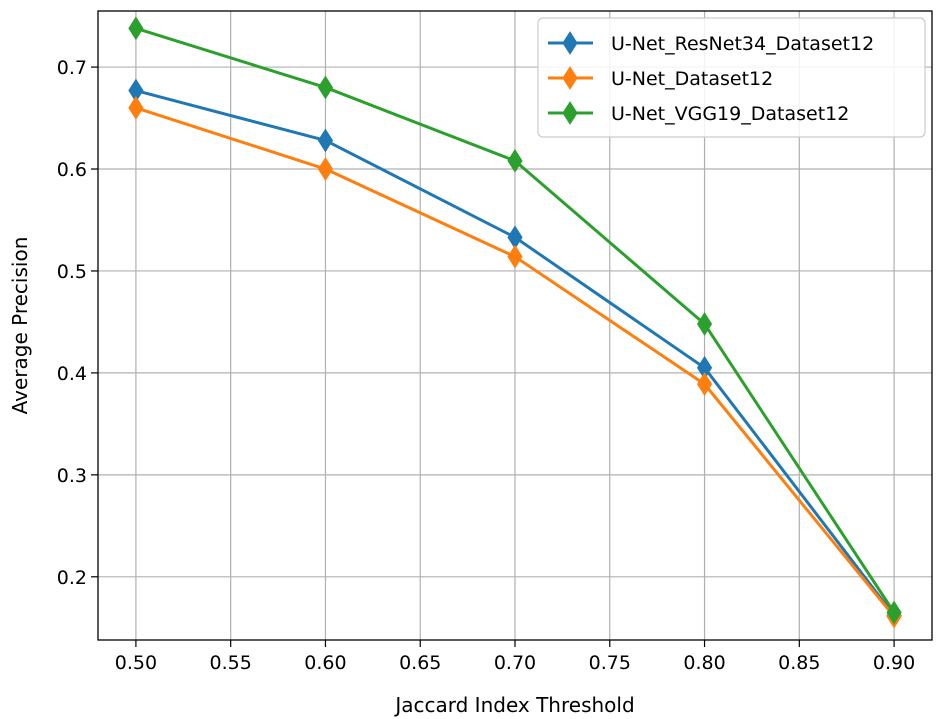  Describe the element at coordinates (72, 272) in the screenshot. I see `y-tick-label: 0.5` at that location.